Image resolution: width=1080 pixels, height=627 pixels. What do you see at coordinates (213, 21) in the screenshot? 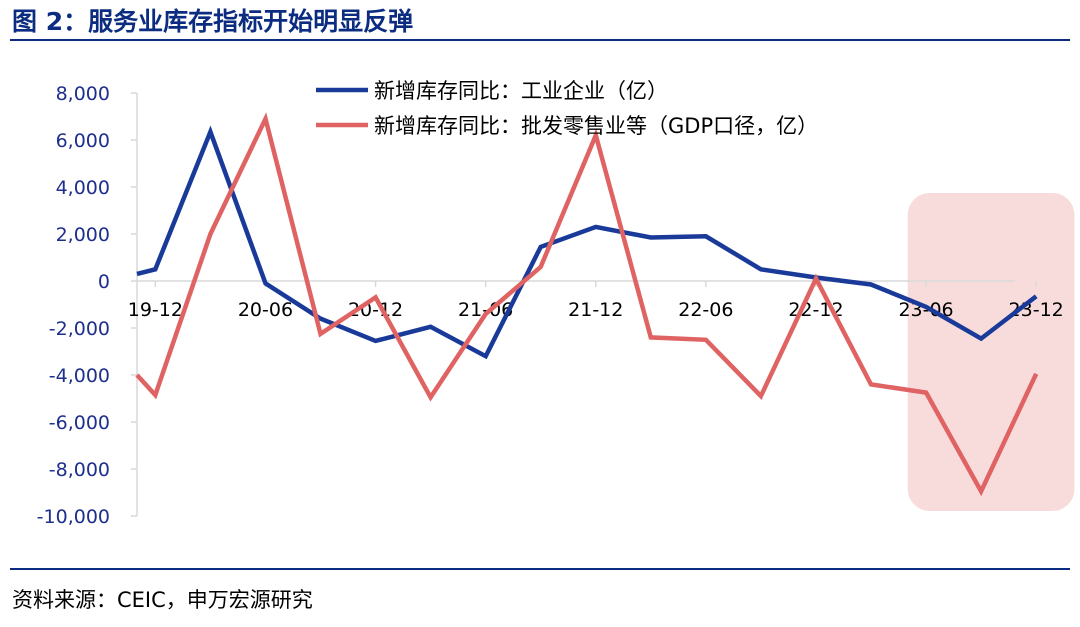
I see `figure-title: 图 2：服务业库存指标开始明显反弹` at bounding box center [213, 21].